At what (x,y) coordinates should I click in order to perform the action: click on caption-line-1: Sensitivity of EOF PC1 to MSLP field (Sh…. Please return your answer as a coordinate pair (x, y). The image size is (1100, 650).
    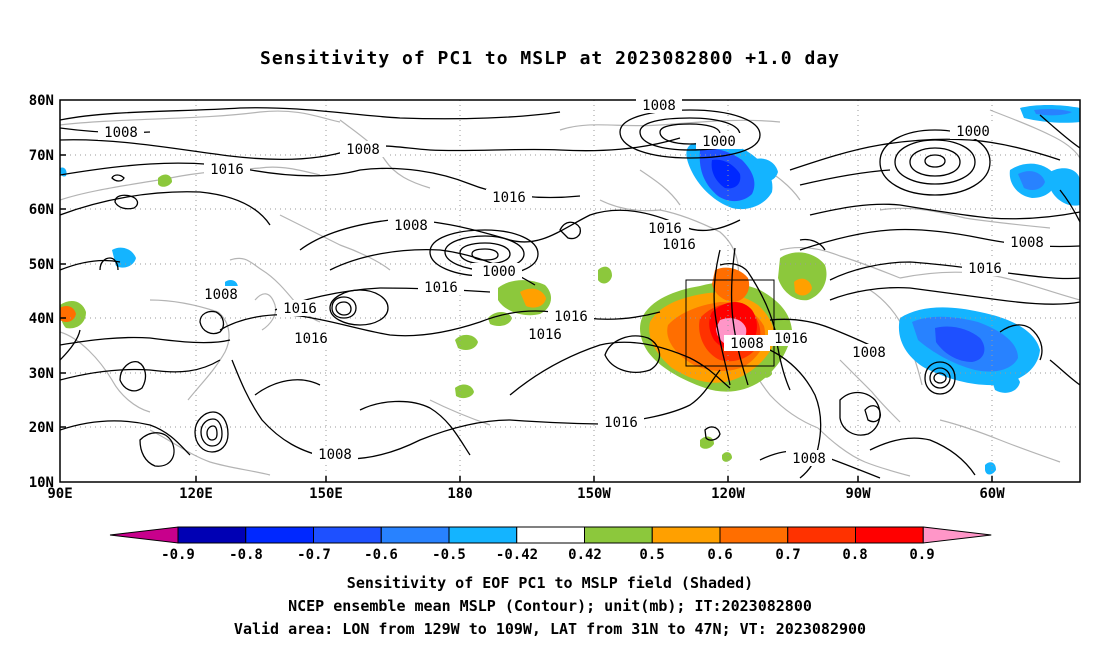
    Looking at the image, I should click on (550, 583).